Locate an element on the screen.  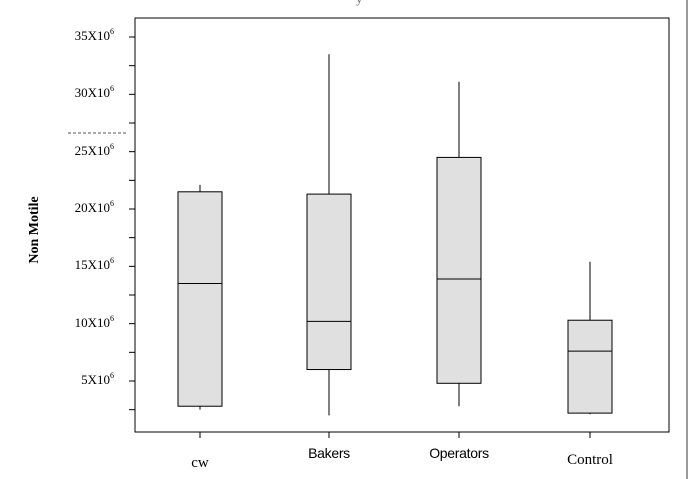
x-tick-label-bakers: Bakers is located at coordinates (329, 453).